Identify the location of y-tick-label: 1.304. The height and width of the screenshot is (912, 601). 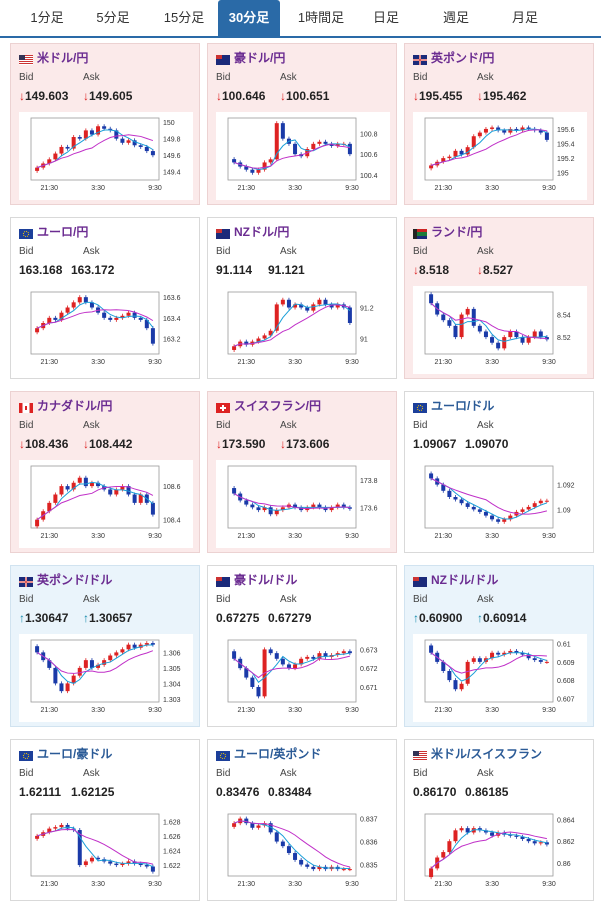
(172, 684).